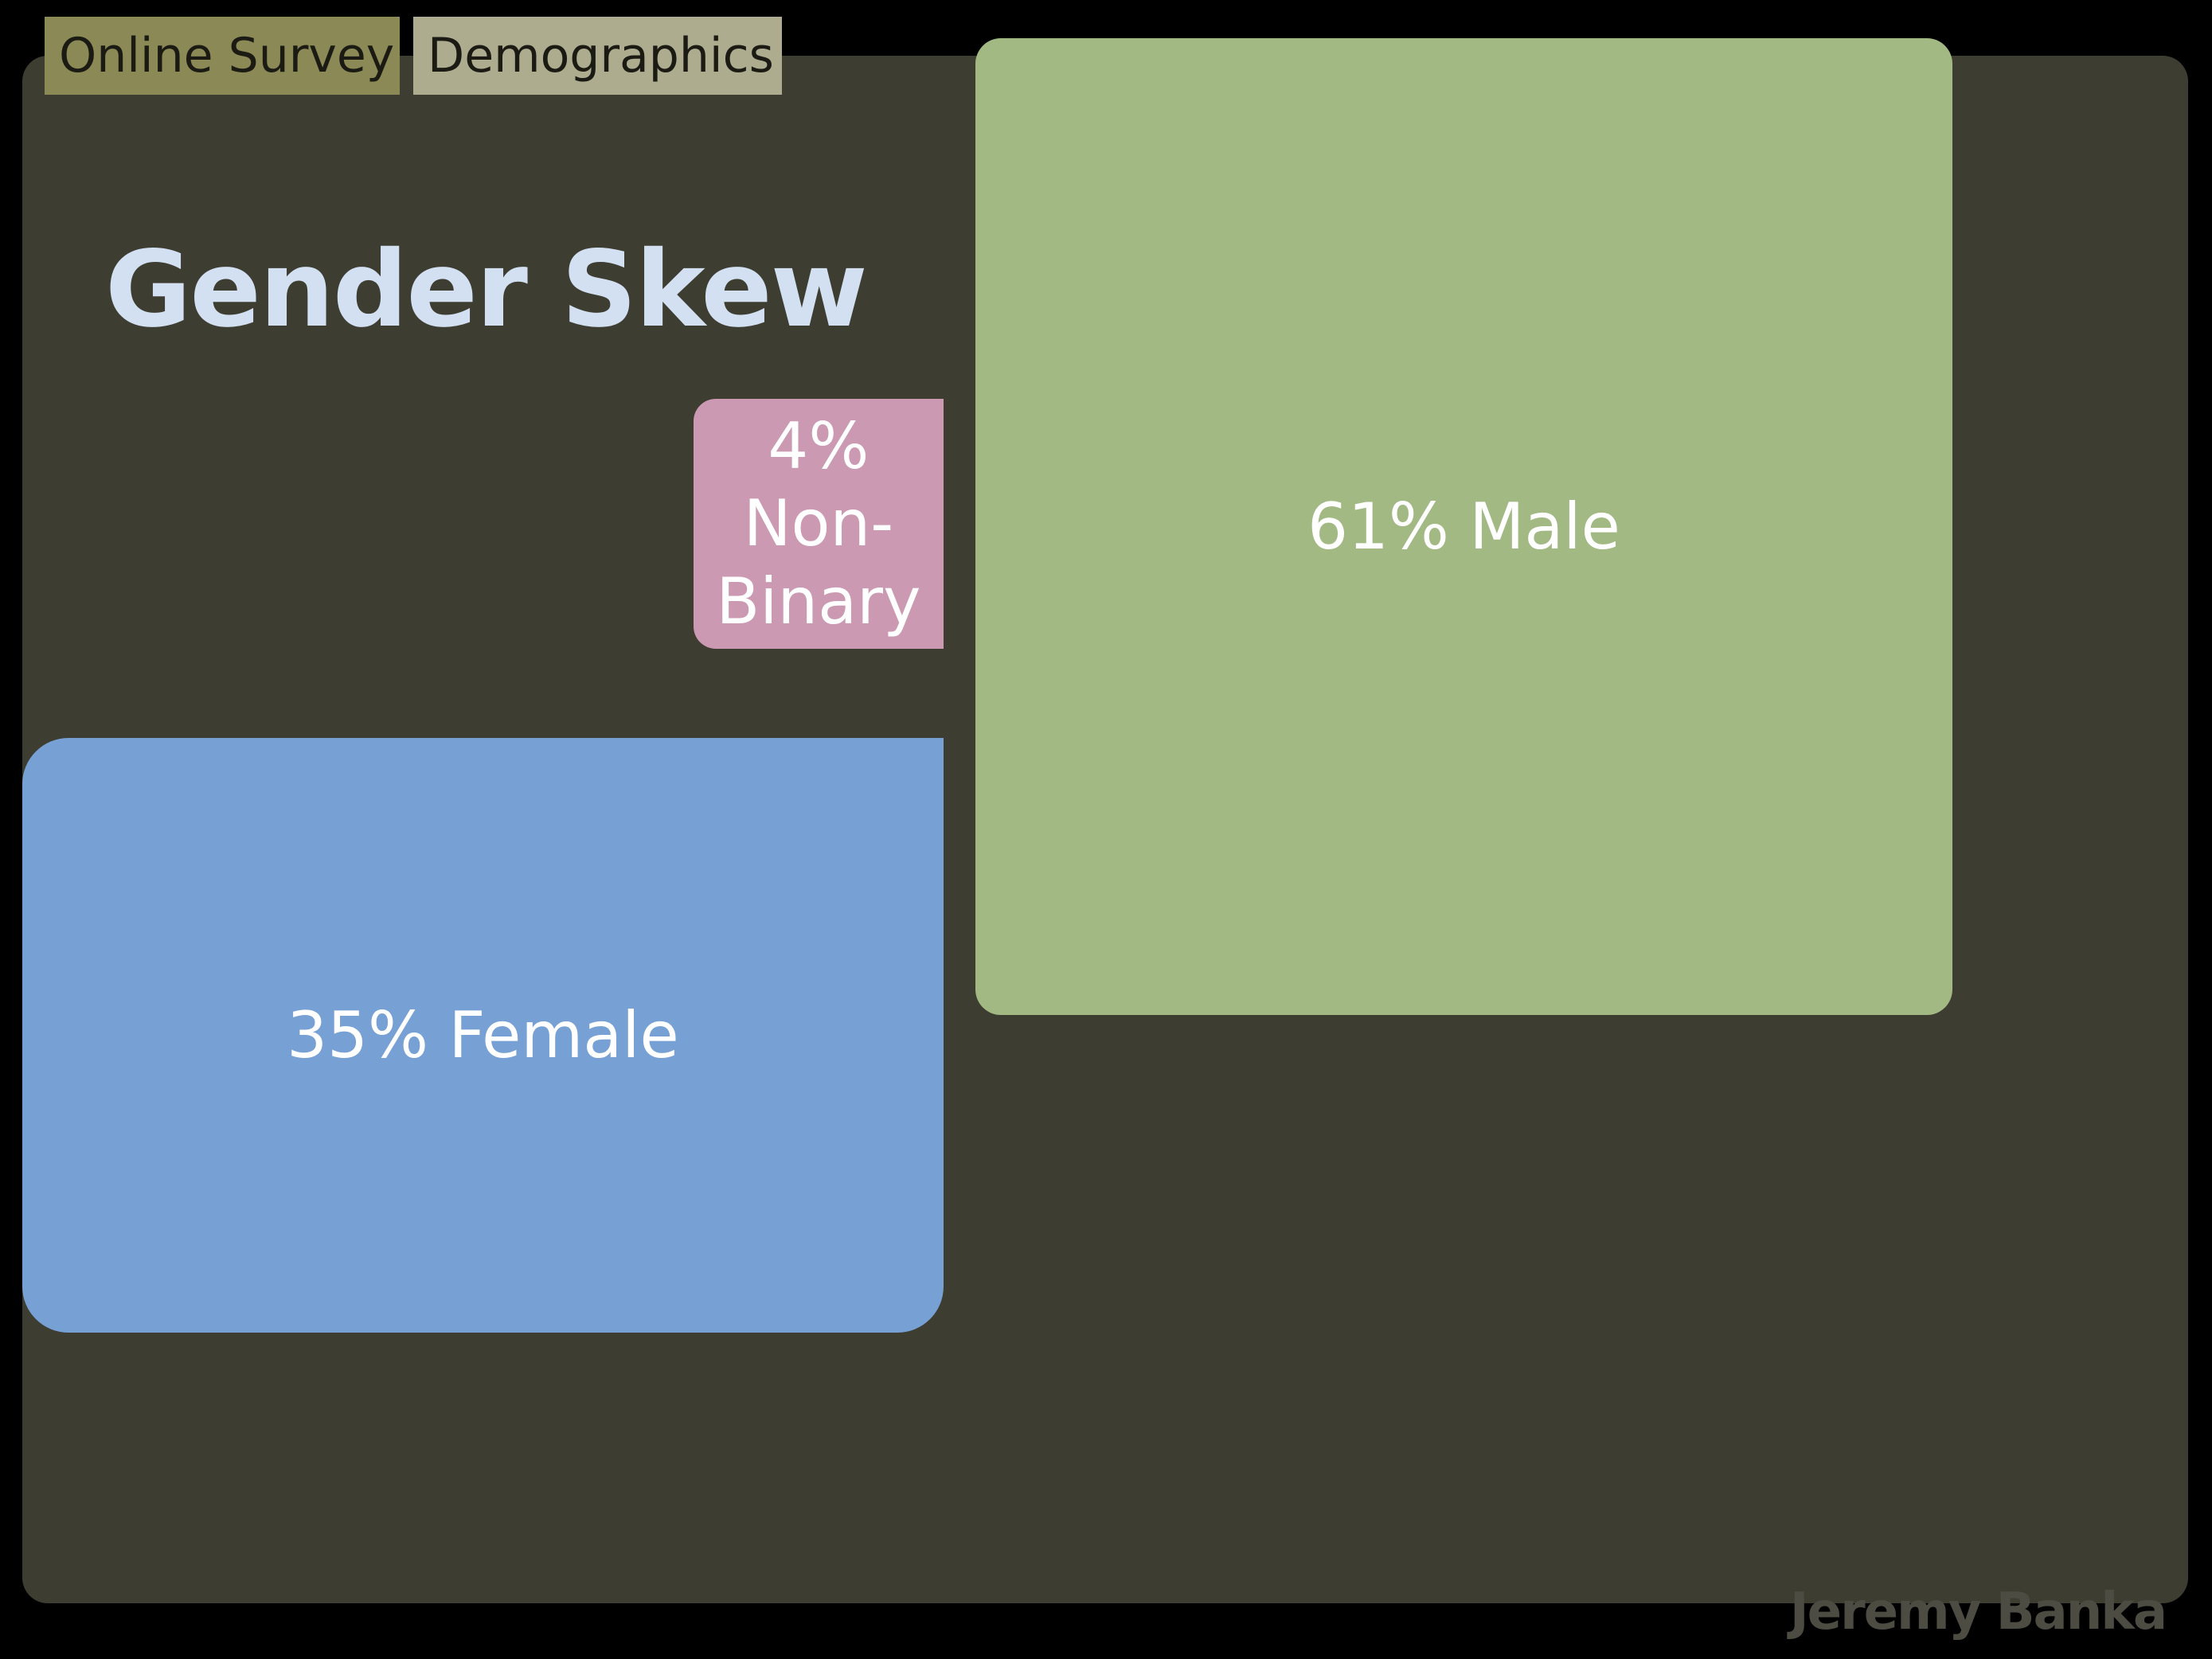  I want to click on author-credit: Jeremy Banka, so click(1978, 1612).